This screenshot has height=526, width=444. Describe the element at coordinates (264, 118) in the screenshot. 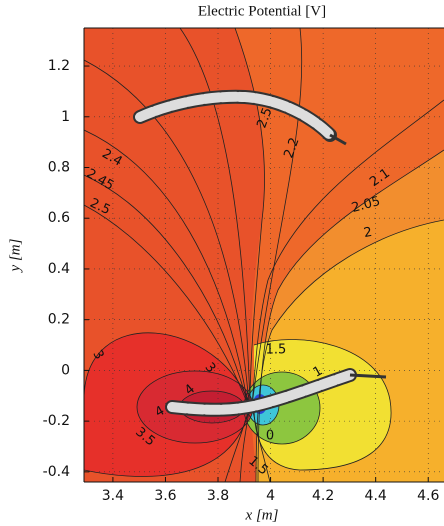

I see `contour-label: 2.5` at that location.